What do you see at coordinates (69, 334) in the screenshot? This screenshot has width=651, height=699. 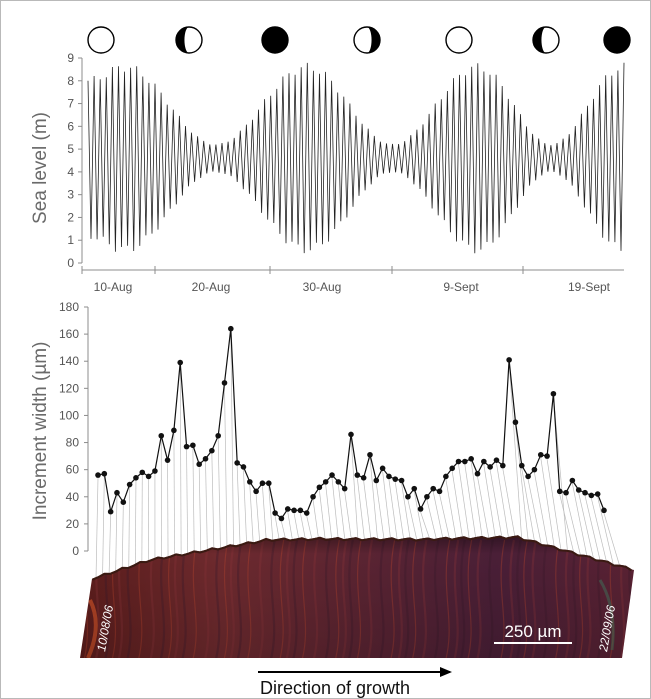 I see `increment-y-tick-label: 160` at bounding box center [69, 334].